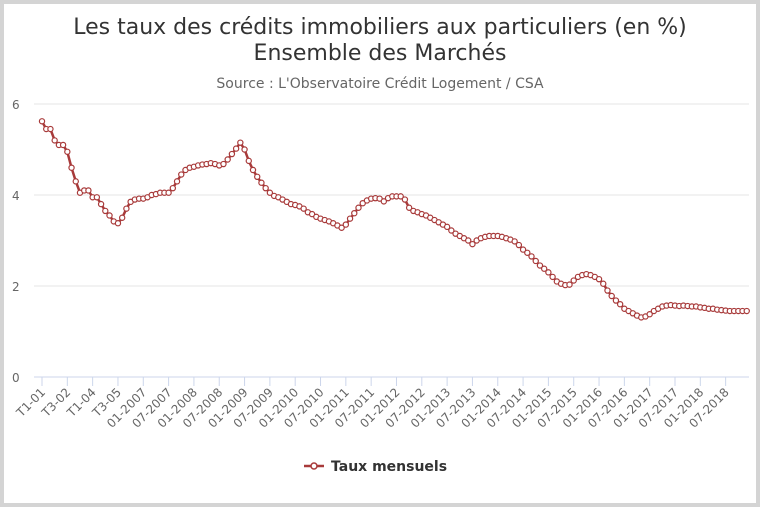 Image resolution: width=760 pixels, height=507 pixels. What do you see at coordinates (16, 196) in the screenshot?
I see `y-tick-label: 4` at bounding box center [16, 196].